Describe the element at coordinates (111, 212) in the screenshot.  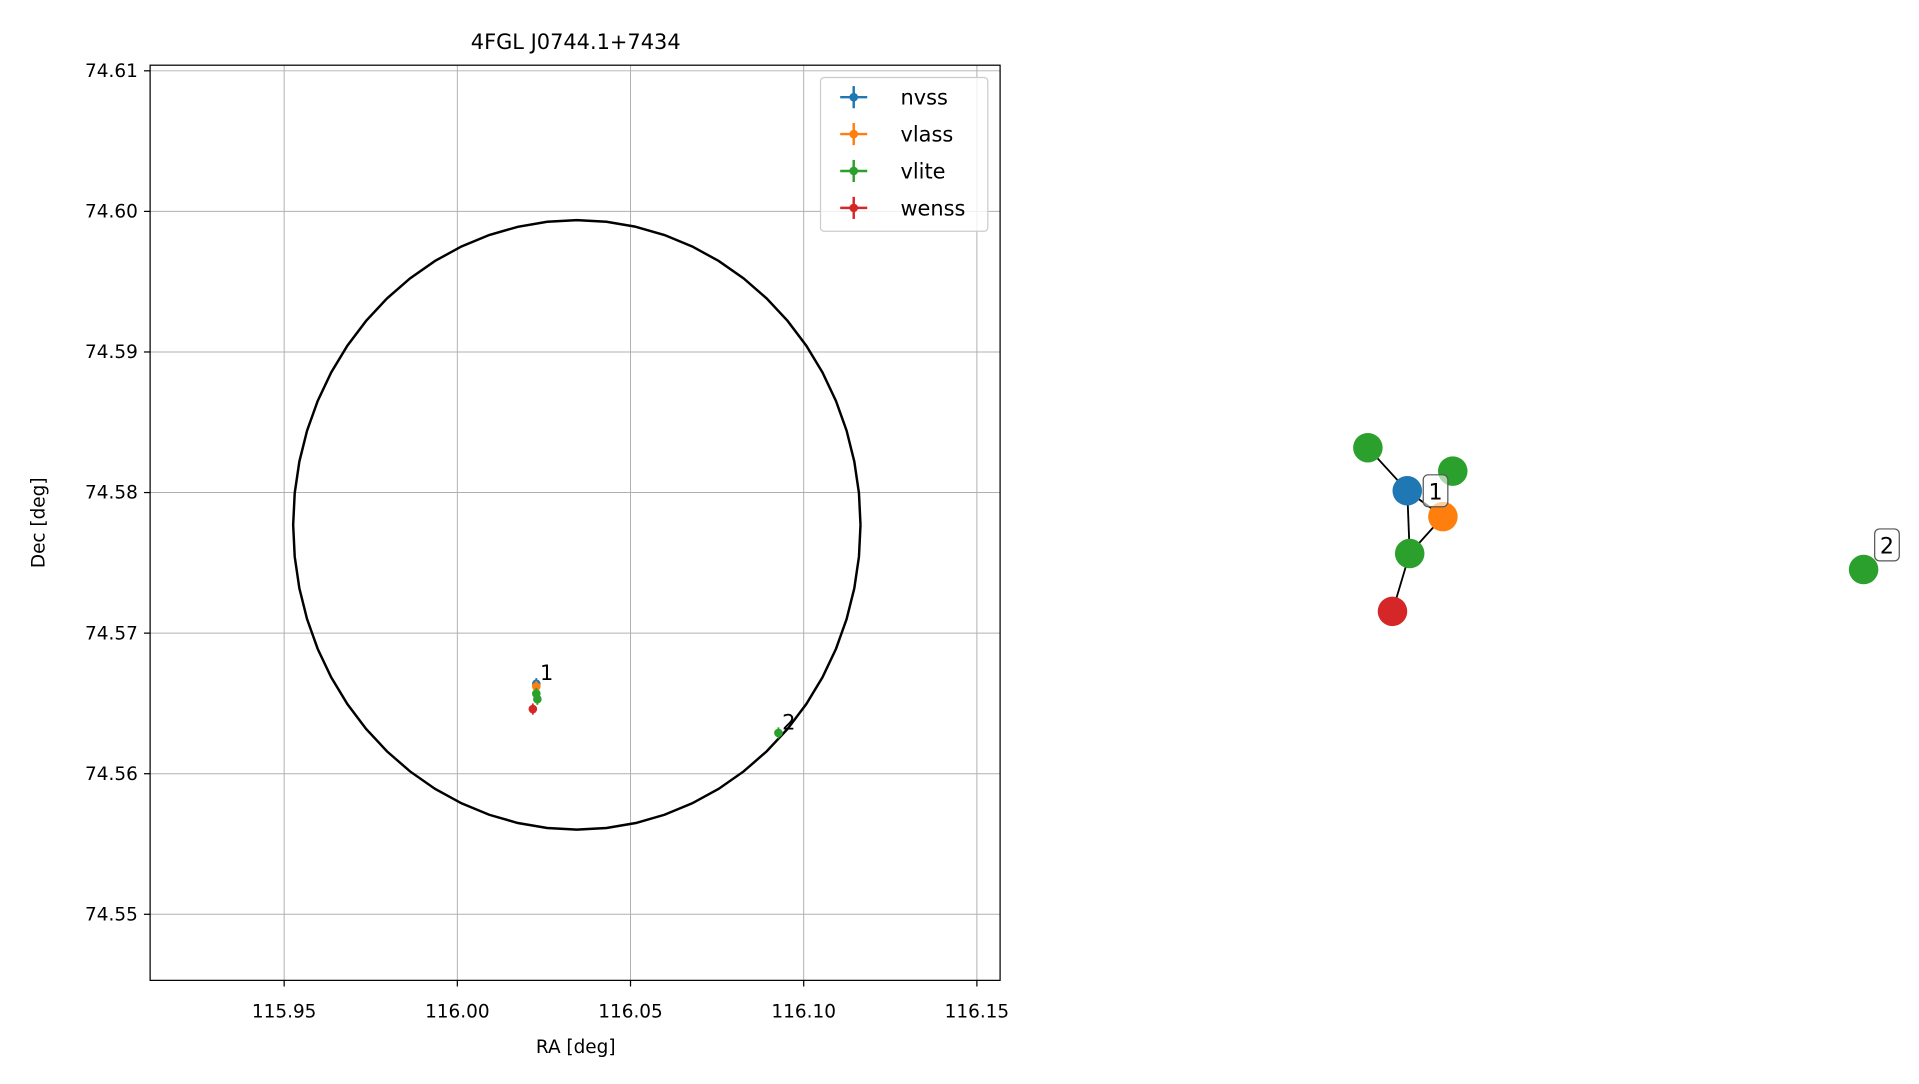
I see `y-tick-label: 74.60` at that location.